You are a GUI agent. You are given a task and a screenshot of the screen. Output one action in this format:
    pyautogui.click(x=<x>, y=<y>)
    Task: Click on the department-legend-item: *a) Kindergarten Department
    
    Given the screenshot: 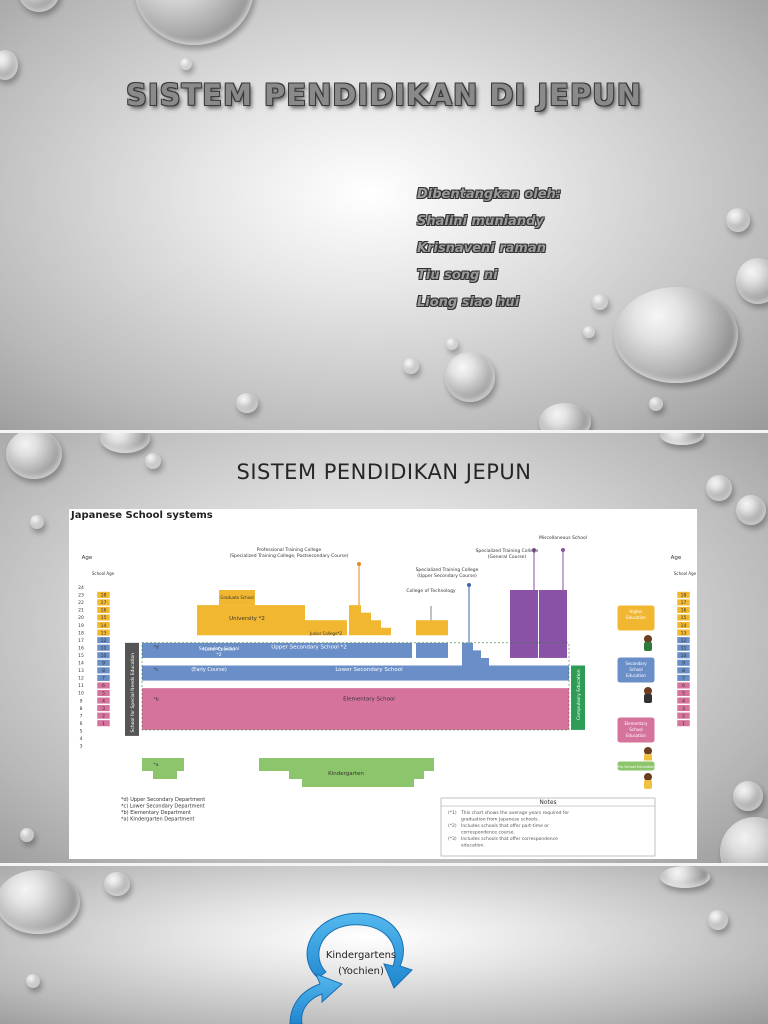 What is the action you would take?
    pyautogui.click(x=158, y=820)
    